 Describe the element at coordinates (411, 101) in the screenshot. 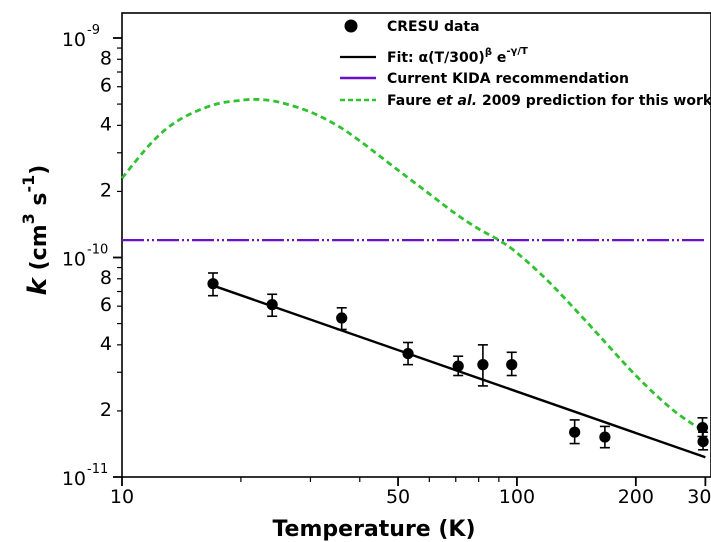

I see `legend-label-faure-pre: Faure` at that location.